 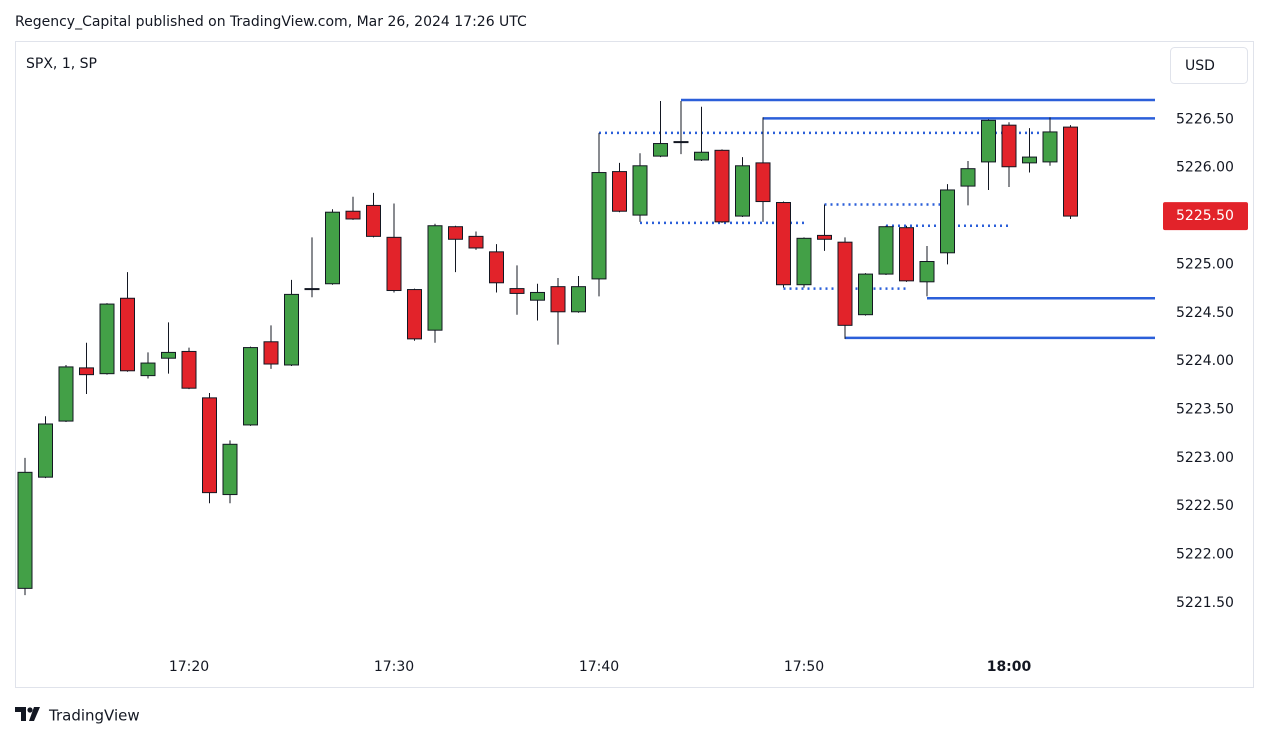 What do you see at coordinates (1009, 667) in the screenshot?
I see `x-tick-label: 18:00` at bounding box center [1009, 667].